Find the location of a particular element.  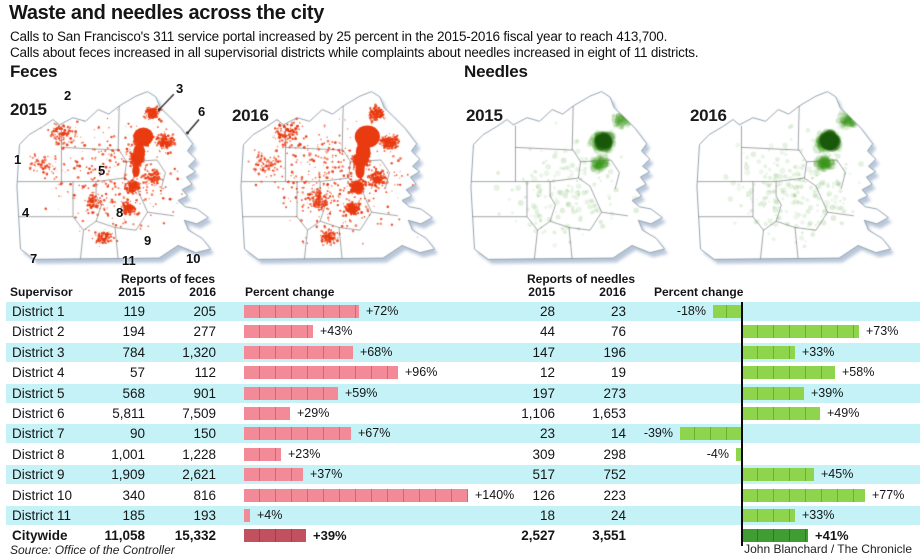

district-cell: District 7 is located at coordinates (38, 434).